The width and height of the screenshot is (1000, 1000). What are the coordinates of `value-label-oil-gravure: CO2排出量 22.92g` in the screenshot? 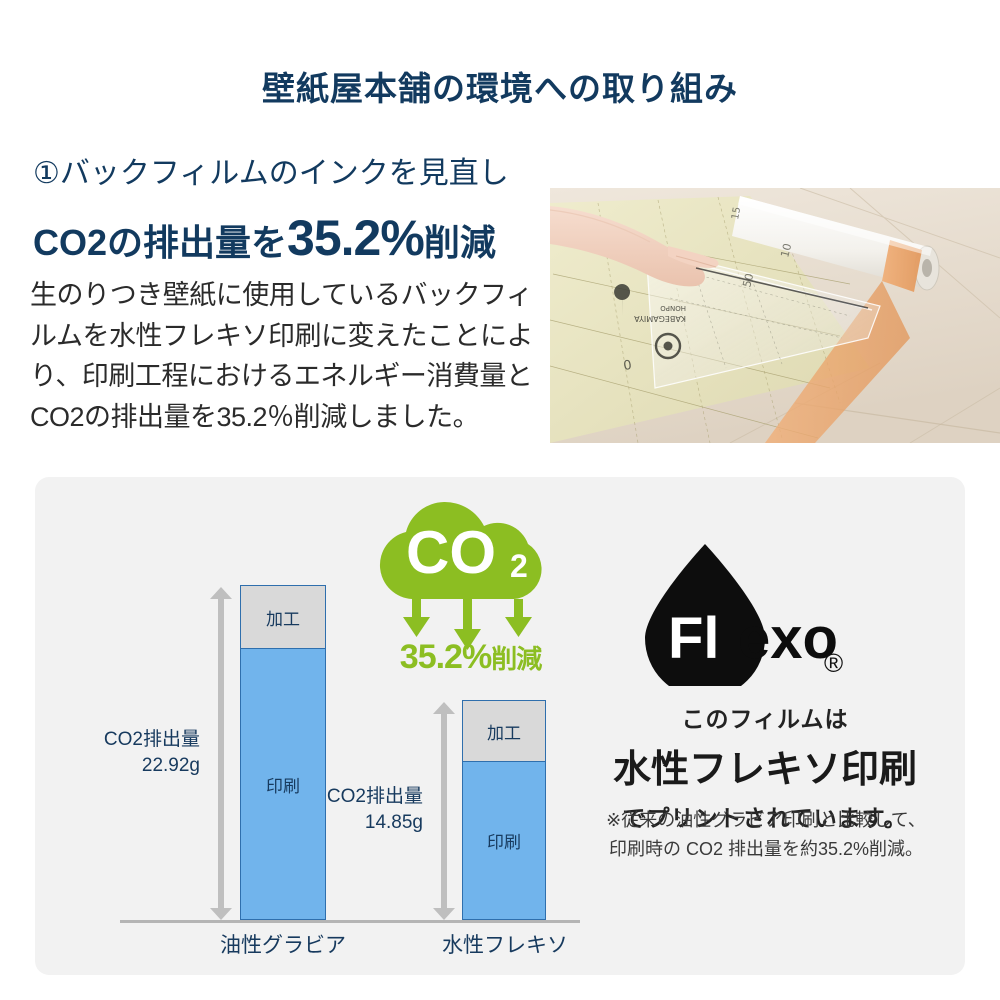 It's located at (135, 752).